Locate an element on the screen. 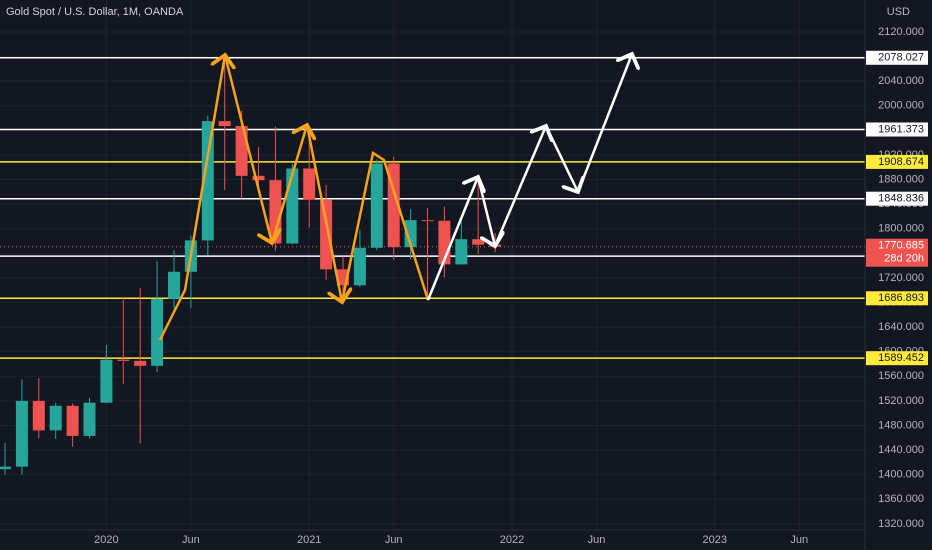  y-tick-label: 1560.000 is located at coordinates (901, 376).